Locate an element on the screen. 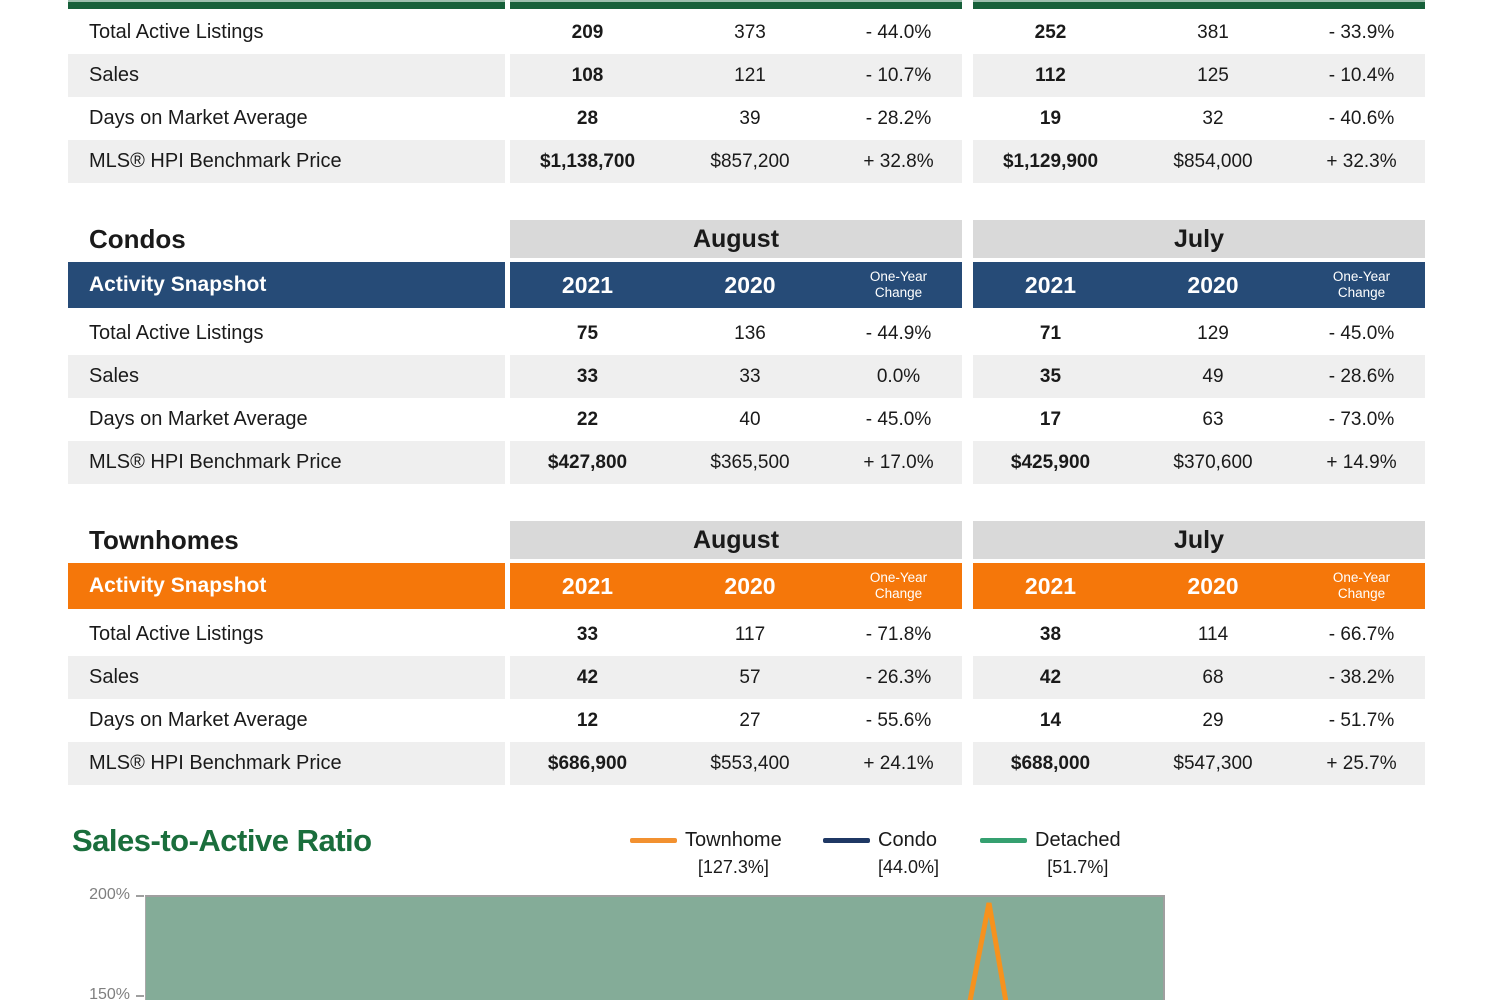  chart-title: Sales-to-Active Ratio is located at coordinates (222, 840).